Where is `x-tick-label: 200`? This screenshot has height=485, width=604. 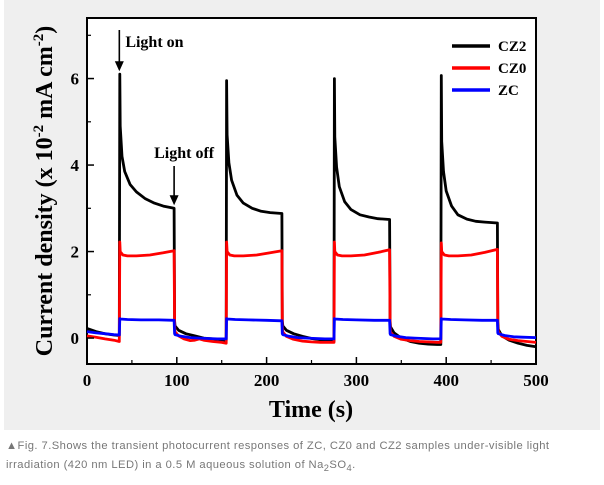
x-tick-label: 200 is located at coordinates (267, 380).